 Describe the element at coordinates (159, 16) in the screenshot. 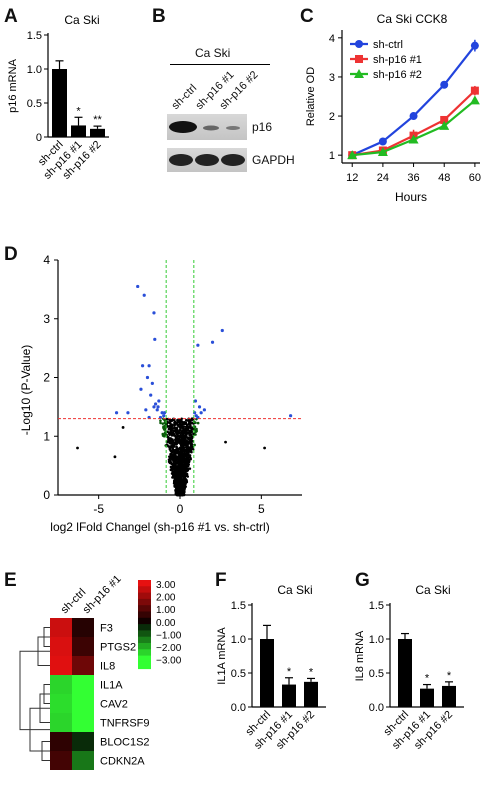

I see `panel-letter-b: B` at that location.